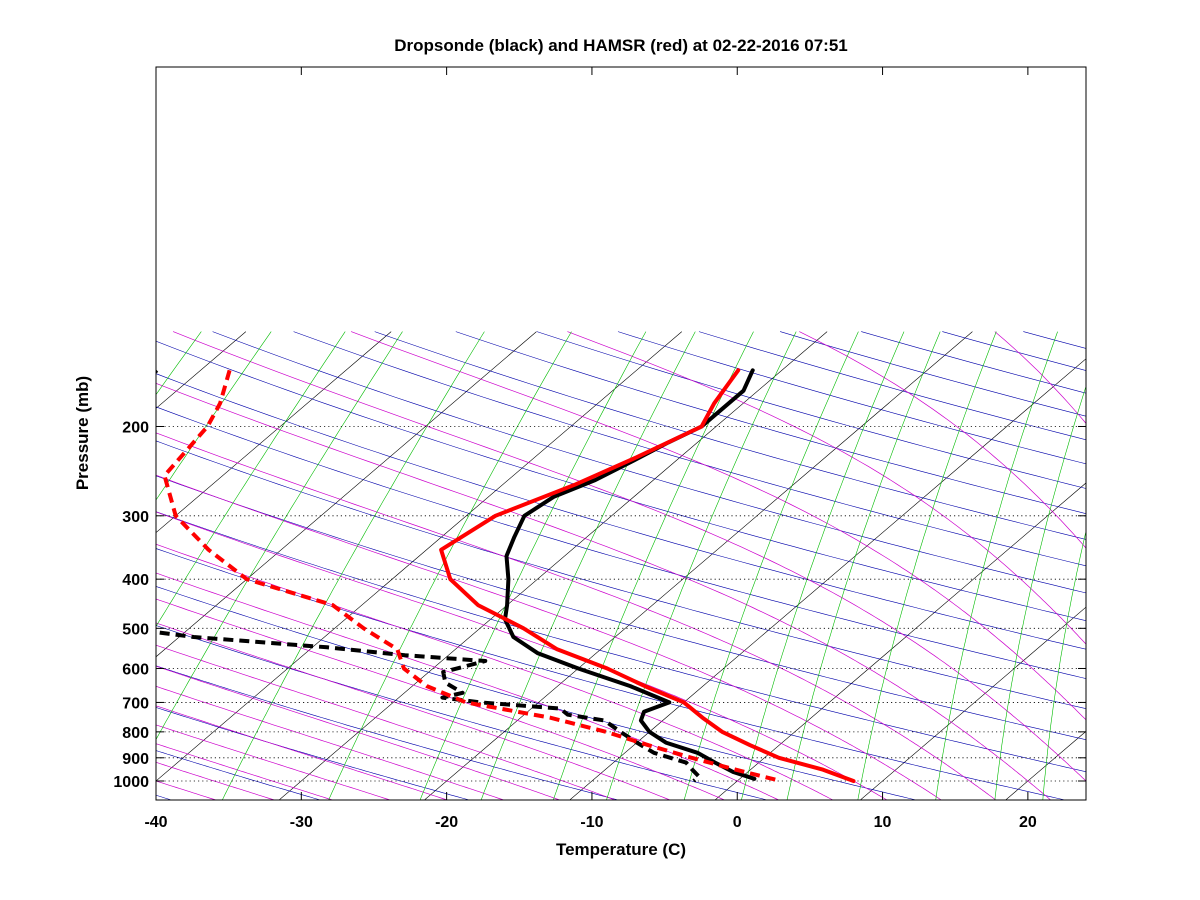 Image resolution: width=1200 pixels, height=900 pixels. I want to click on y-tick-label: 500, so click(135, 629).